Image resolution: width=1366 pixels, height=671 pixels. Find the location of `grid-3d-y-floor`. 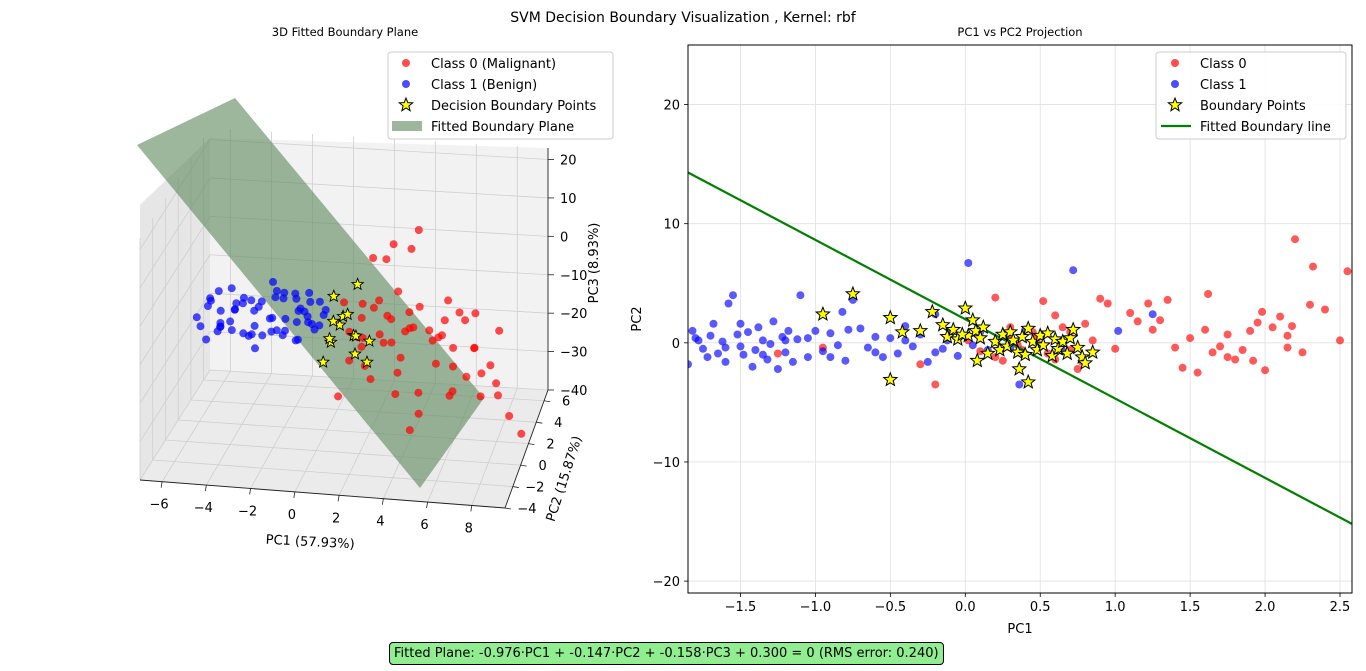

grid-3d-y-floor is located at coordinates (332, 473).